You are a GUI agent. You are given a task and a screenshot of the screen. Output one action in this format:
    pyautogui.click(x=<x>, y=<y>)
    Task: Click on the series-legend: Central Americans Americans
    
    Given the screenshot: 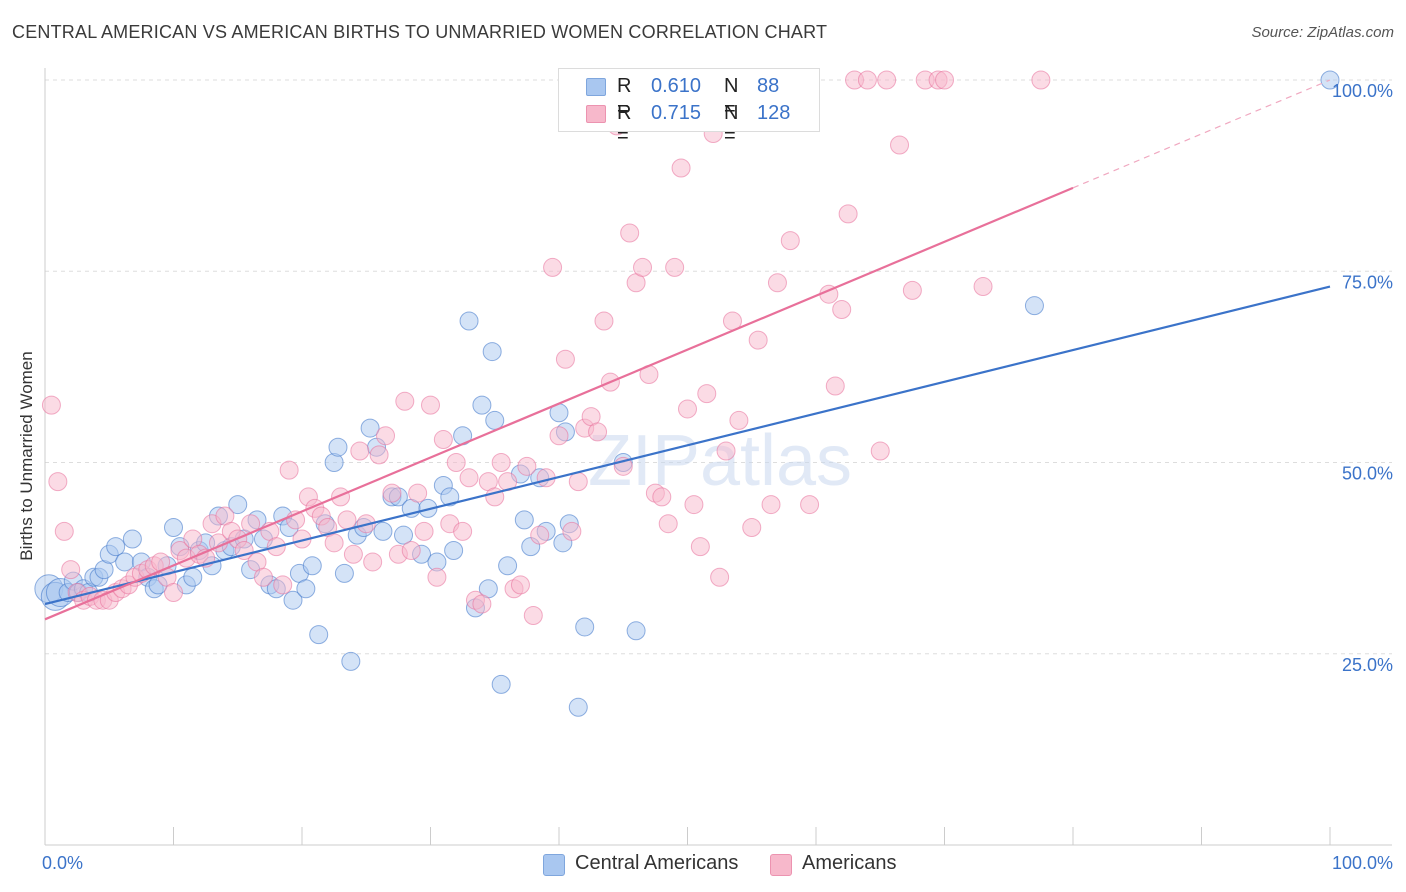 What is the action you would take?
    pyautogui.click(x=703, y=865)
    